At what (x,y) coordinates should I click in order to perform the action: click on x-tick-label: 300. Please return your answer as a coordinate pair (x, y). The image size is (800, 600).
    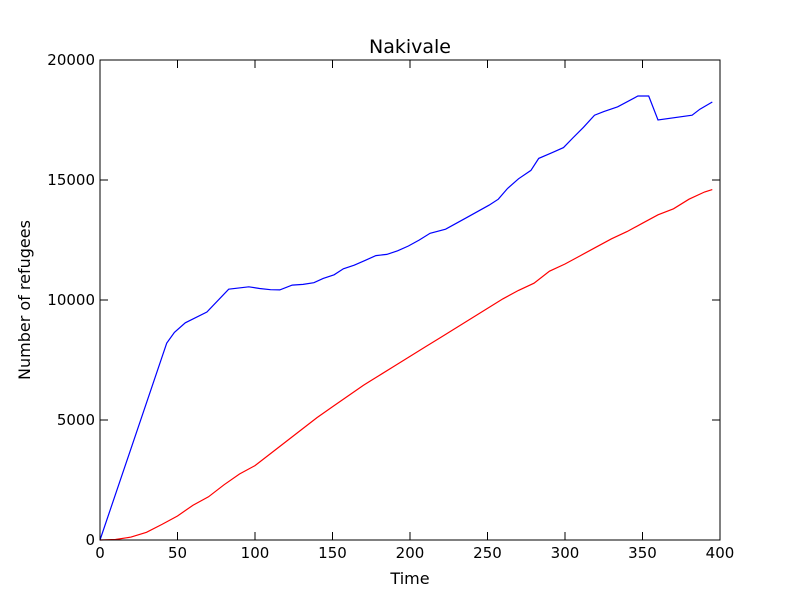
    Looking at the image, I should click on (565, 553).